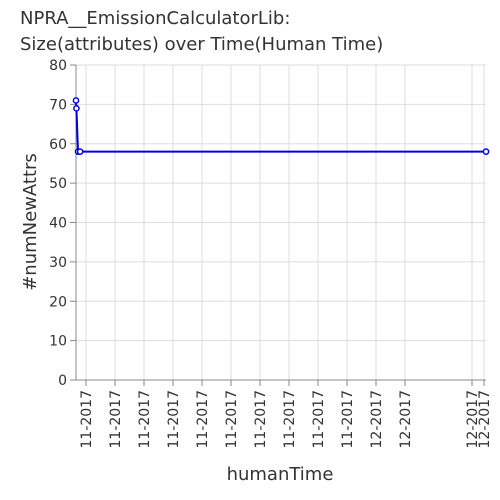 The image size is (500, 500). What do you see at coordinates (58, 184) in the screenshot?
I see `y-tick-label: 50` at bounding box center [58, 184].